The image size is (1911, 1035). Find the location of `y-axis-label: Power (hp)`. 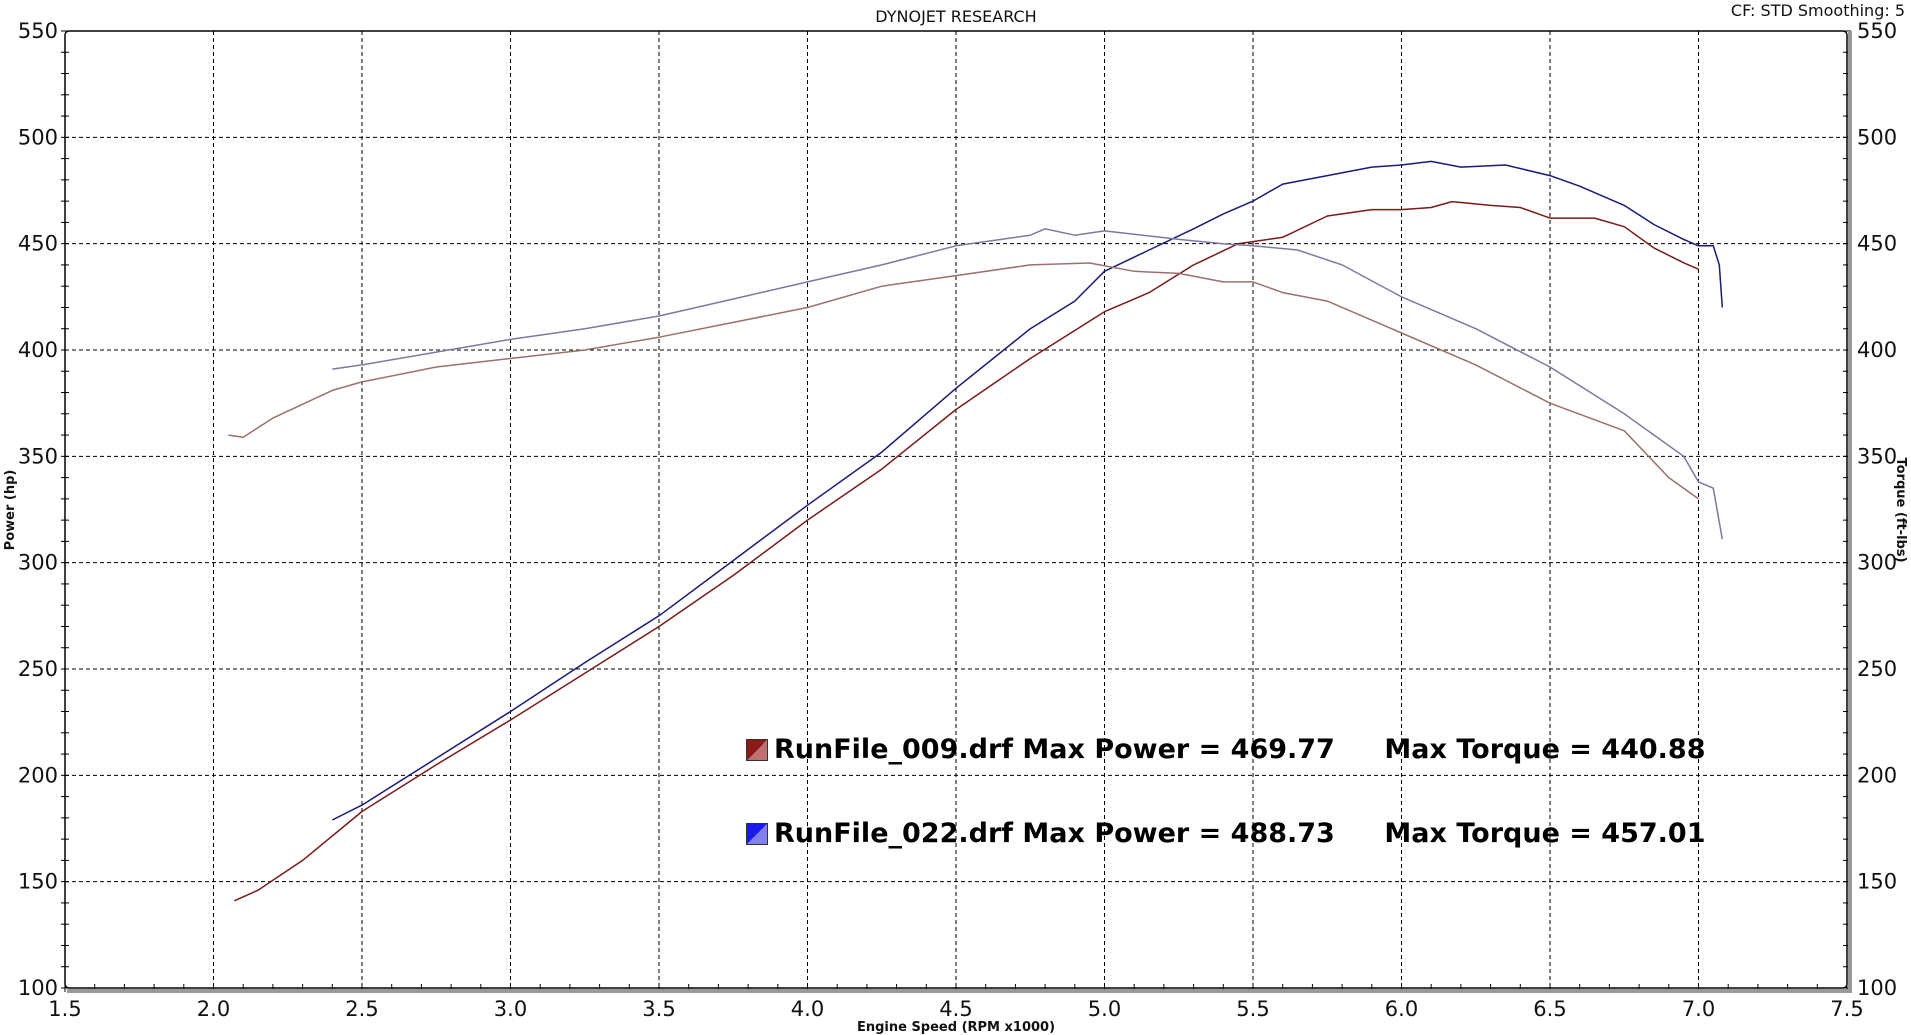

y-axis-label: Power (hp) is located at coordinates (10, 510).